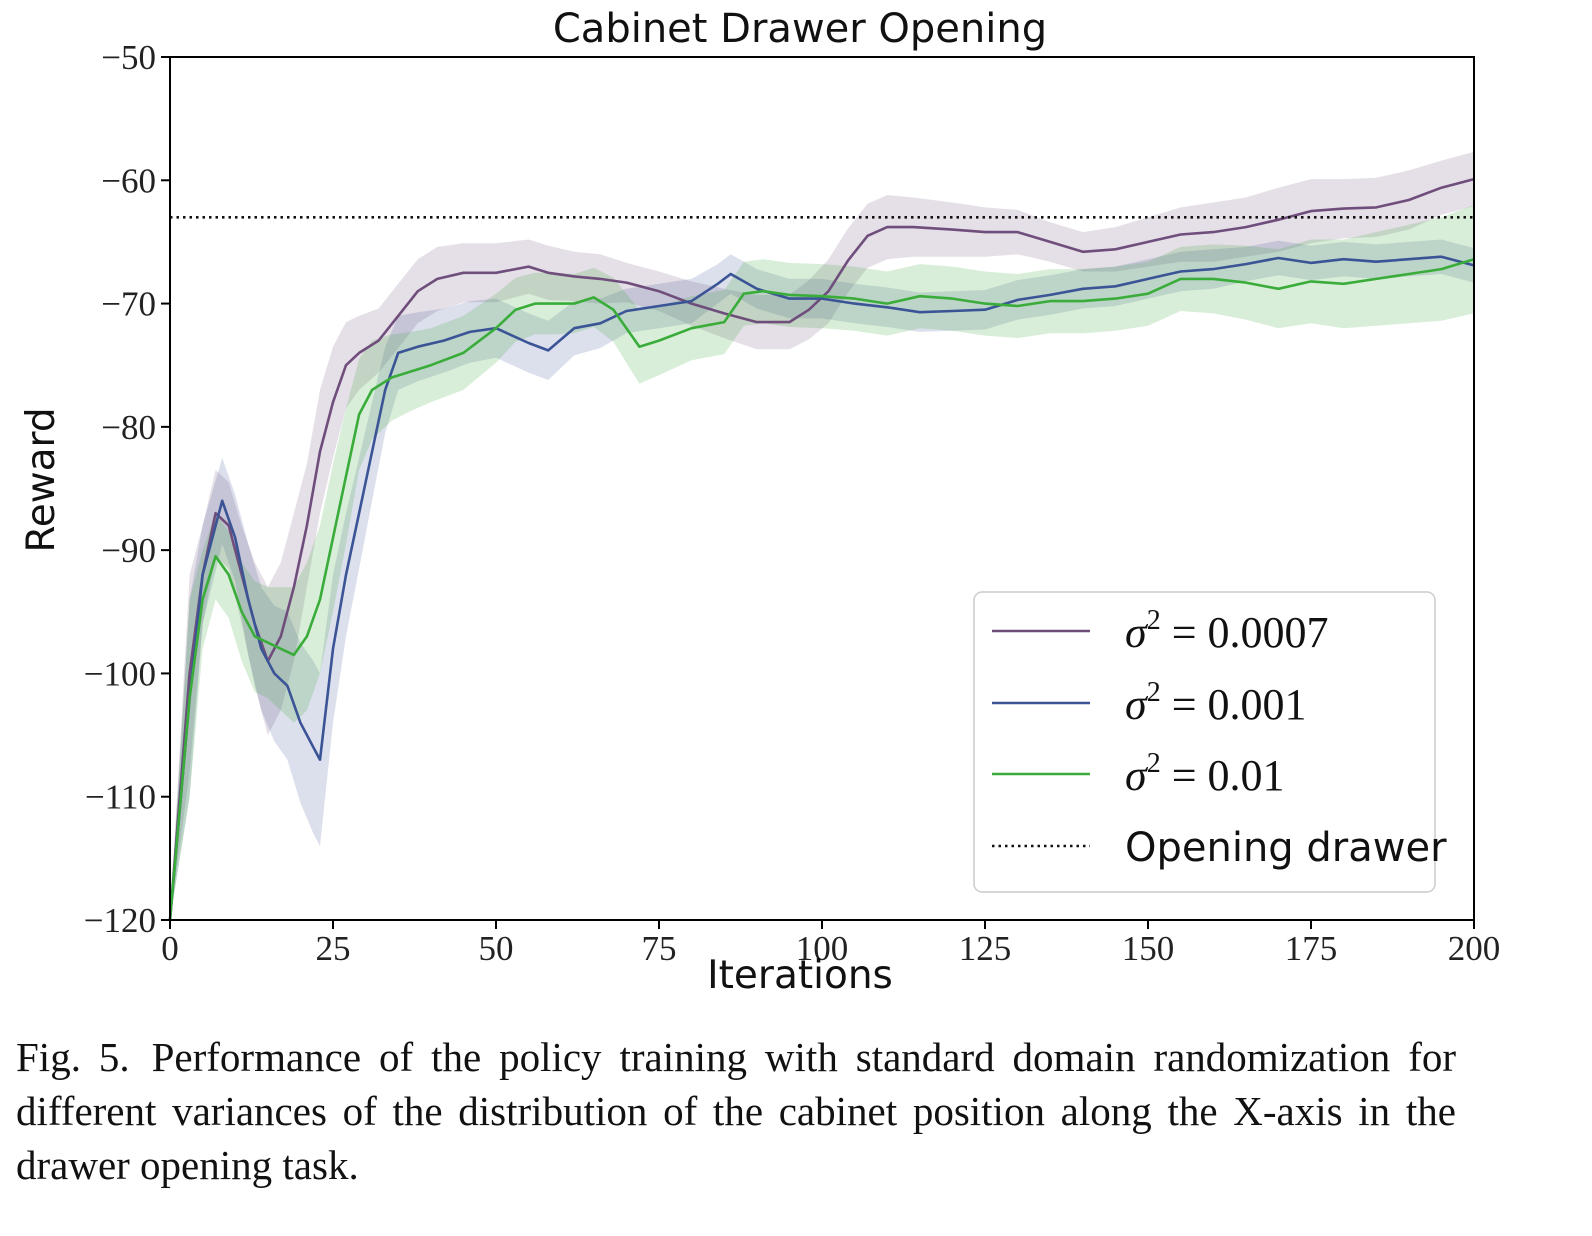  I want to click on x-tick-label: 125, so click(985, 948).